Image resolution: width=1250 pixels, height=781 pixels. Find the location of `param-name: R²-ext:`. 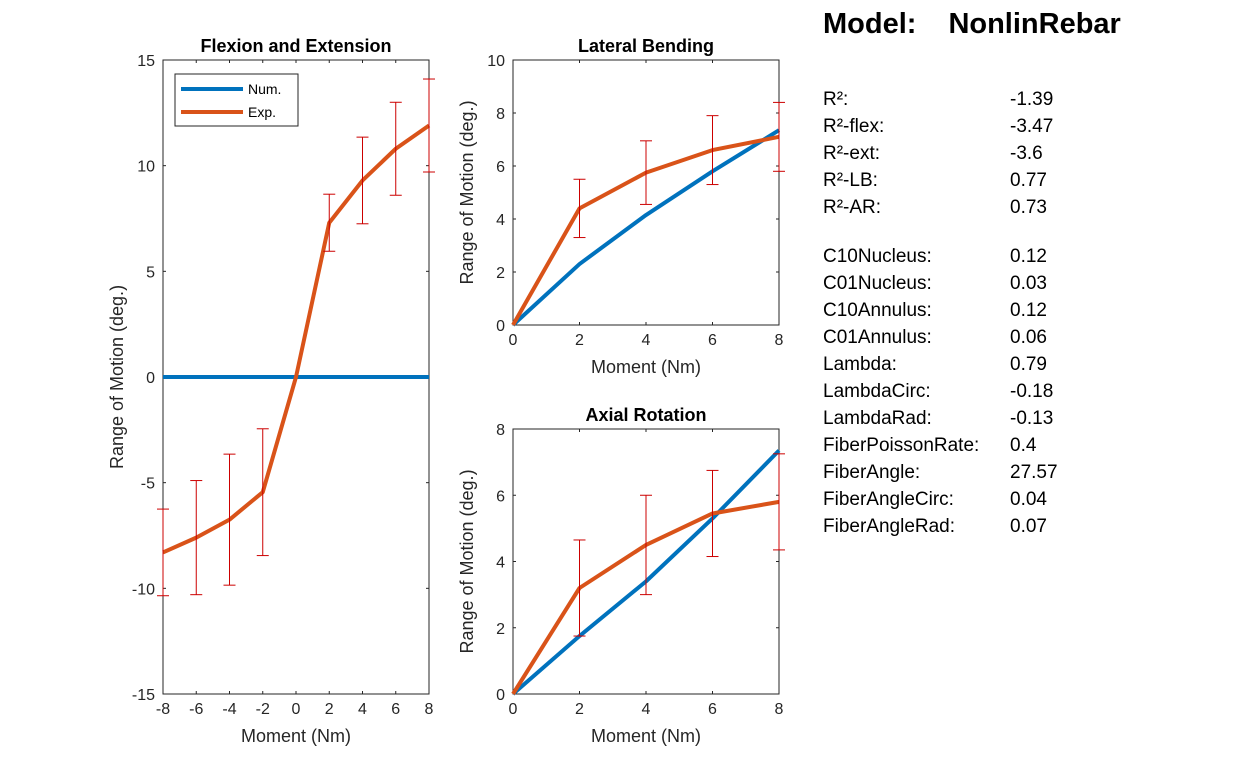

param-name: R²-ext: is located at coordinates (851, 153).